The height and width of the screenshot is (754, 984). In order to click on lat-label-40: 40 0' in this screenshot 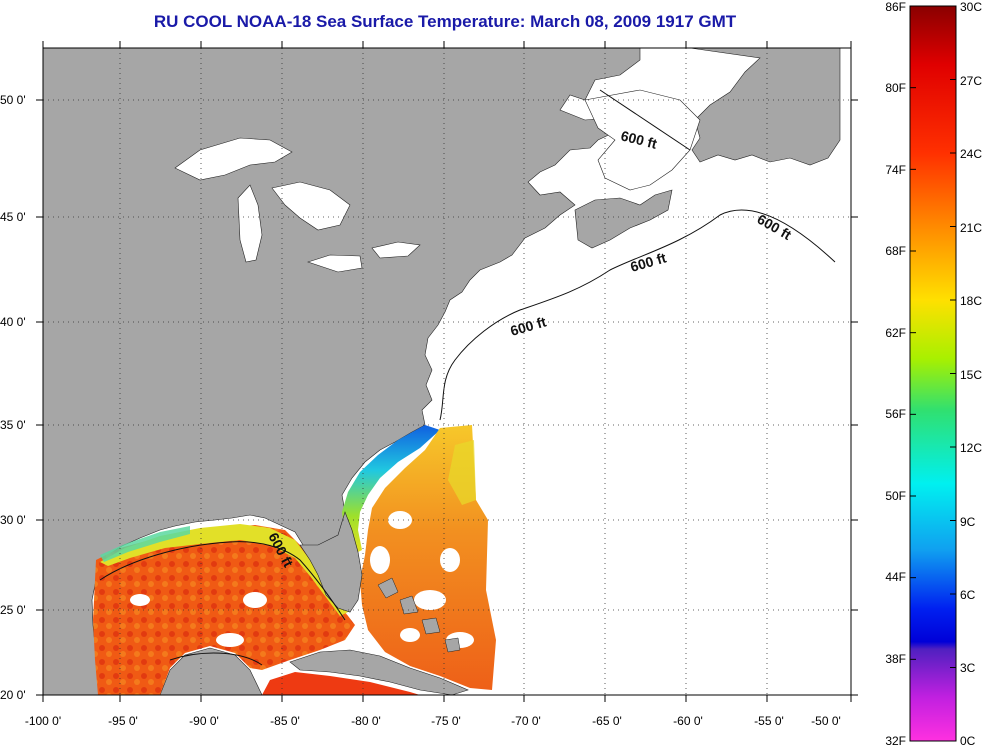, I will do `click(13, 322)`.